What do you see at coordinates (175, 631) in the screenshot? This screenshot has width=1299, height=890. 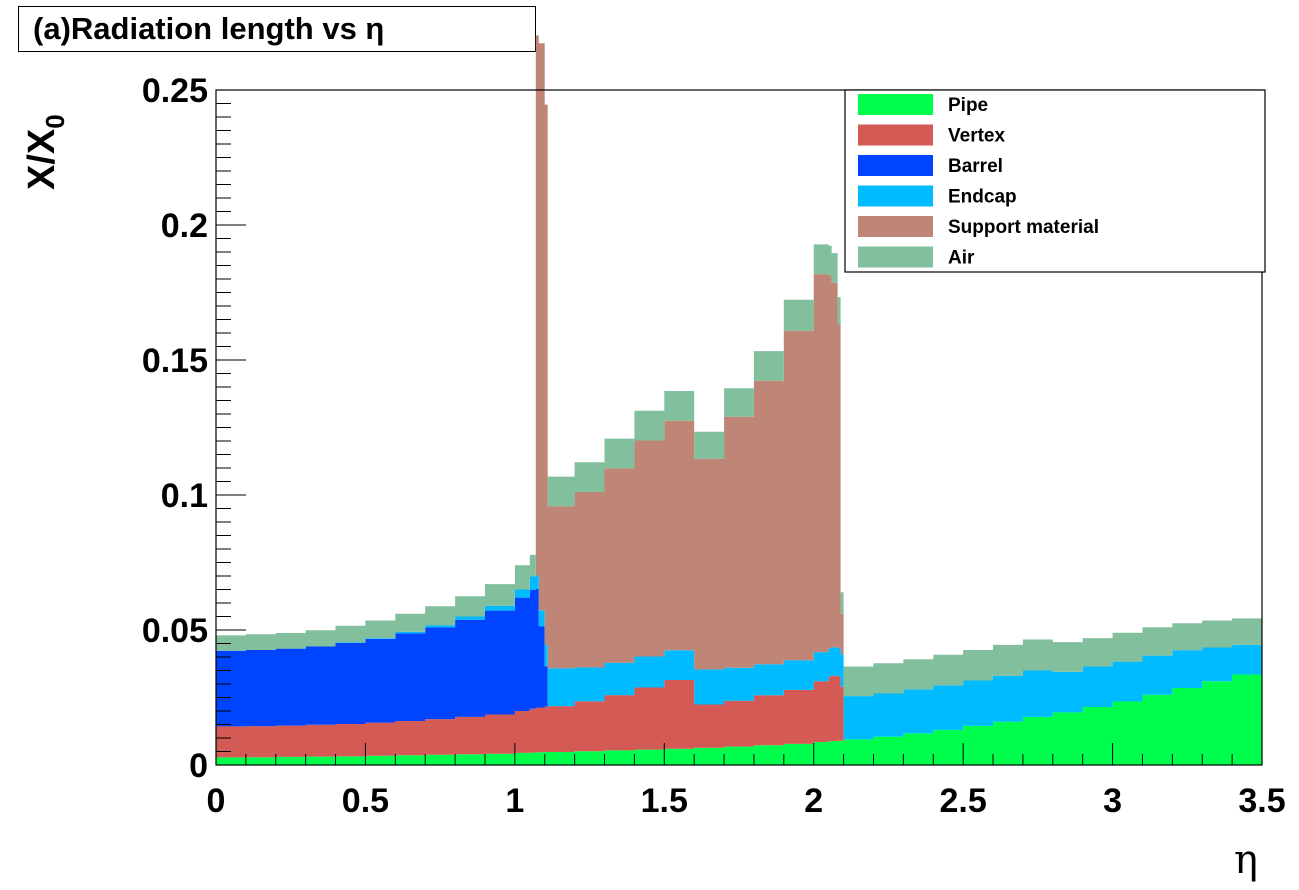 I see `y-tick-label: 0.05` at bounding box center [175, 631].